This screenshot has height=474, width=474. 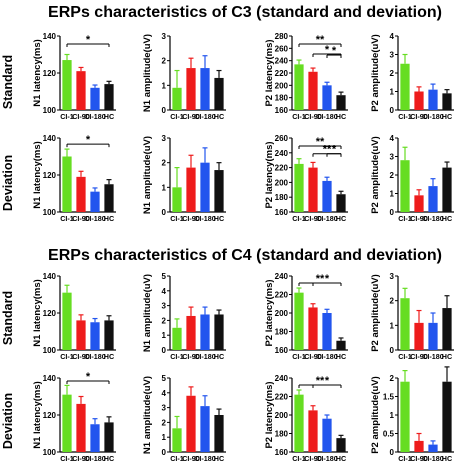 What do you see at coordinates (37, 73) in the screenshot?
I see `panel-c3-standard-n1-latency-ms-ylabel: N1 latency(ms)` at bounding box center [37, 73].